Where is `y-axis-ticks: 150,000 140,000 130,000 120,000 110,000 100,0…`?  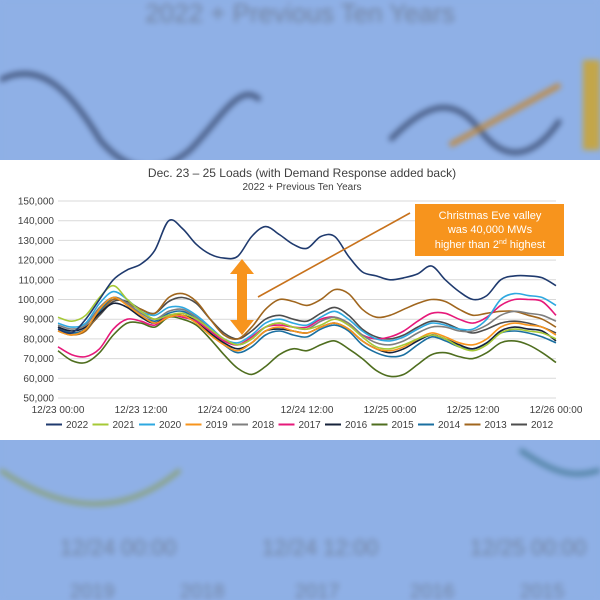 y-axis-ticks: 150,000 140,000 130,000 120,000 110,000 100,0… is located at coordinates (36, 301).